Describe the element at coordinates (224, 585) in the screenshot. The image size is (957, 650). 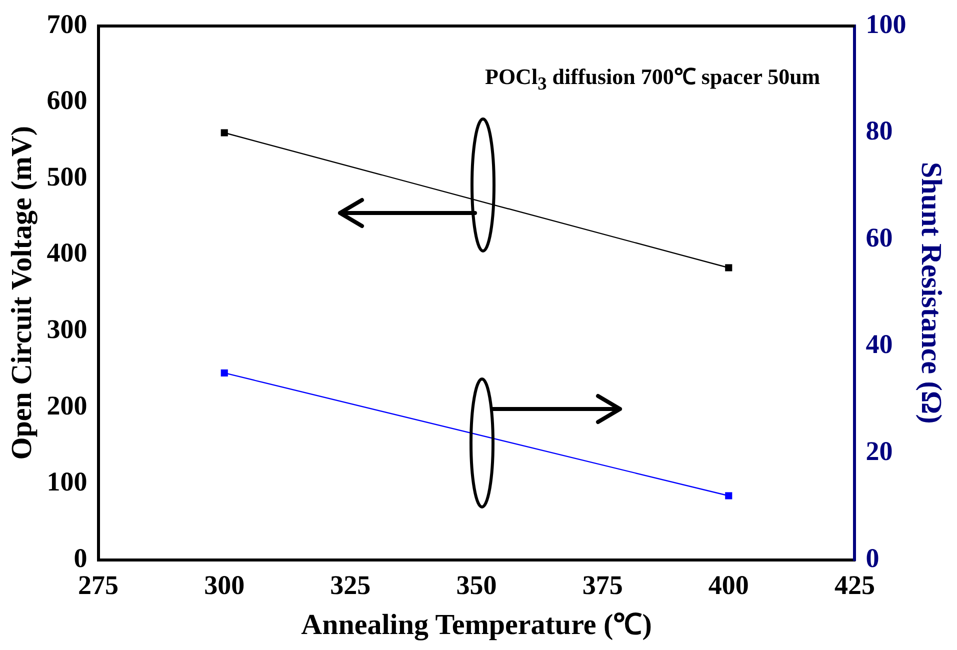
I see `x-tick-label: 300` at that location.